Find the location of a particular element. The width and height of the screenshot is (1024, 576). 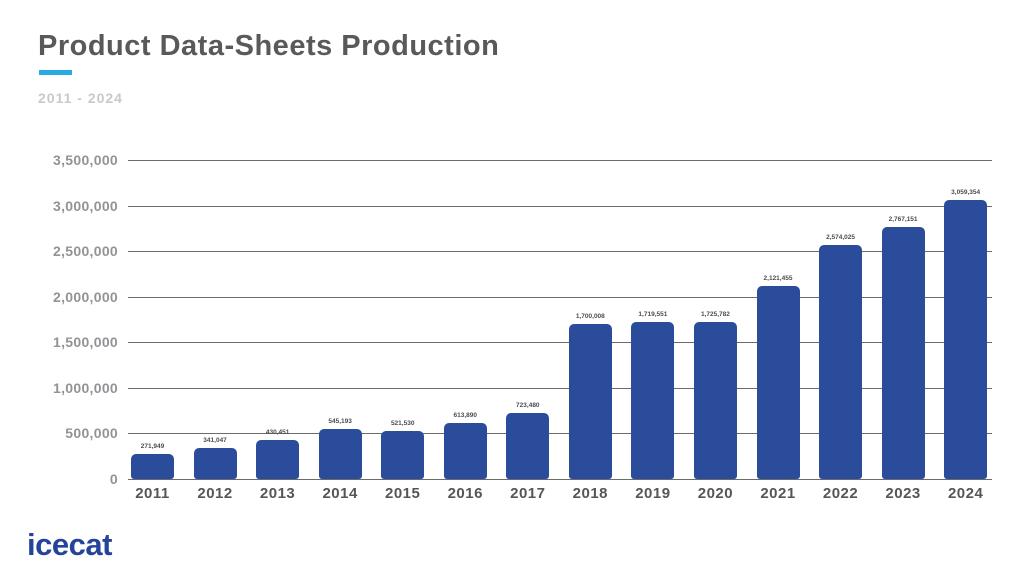

bar-value-label: 1,725,782 is located at coordinates (715, 314).